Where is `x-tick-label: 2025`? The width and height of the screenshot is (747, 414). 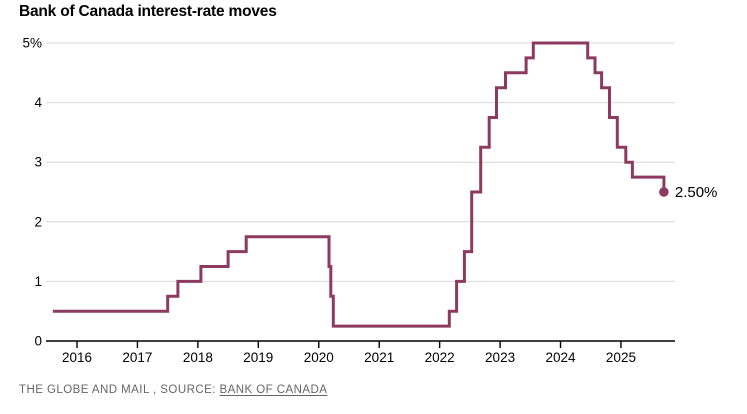
x-tick-label: 2025 is located at coordinates (621, 357).